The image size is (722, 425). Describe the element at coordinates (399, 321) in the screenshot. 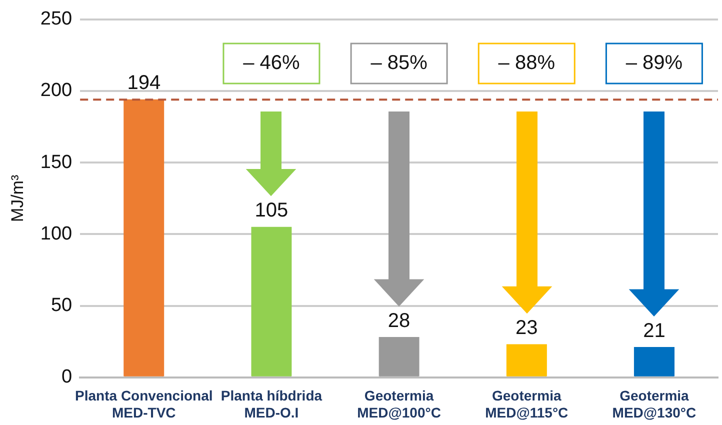

I see `data-label: 28` at that location.